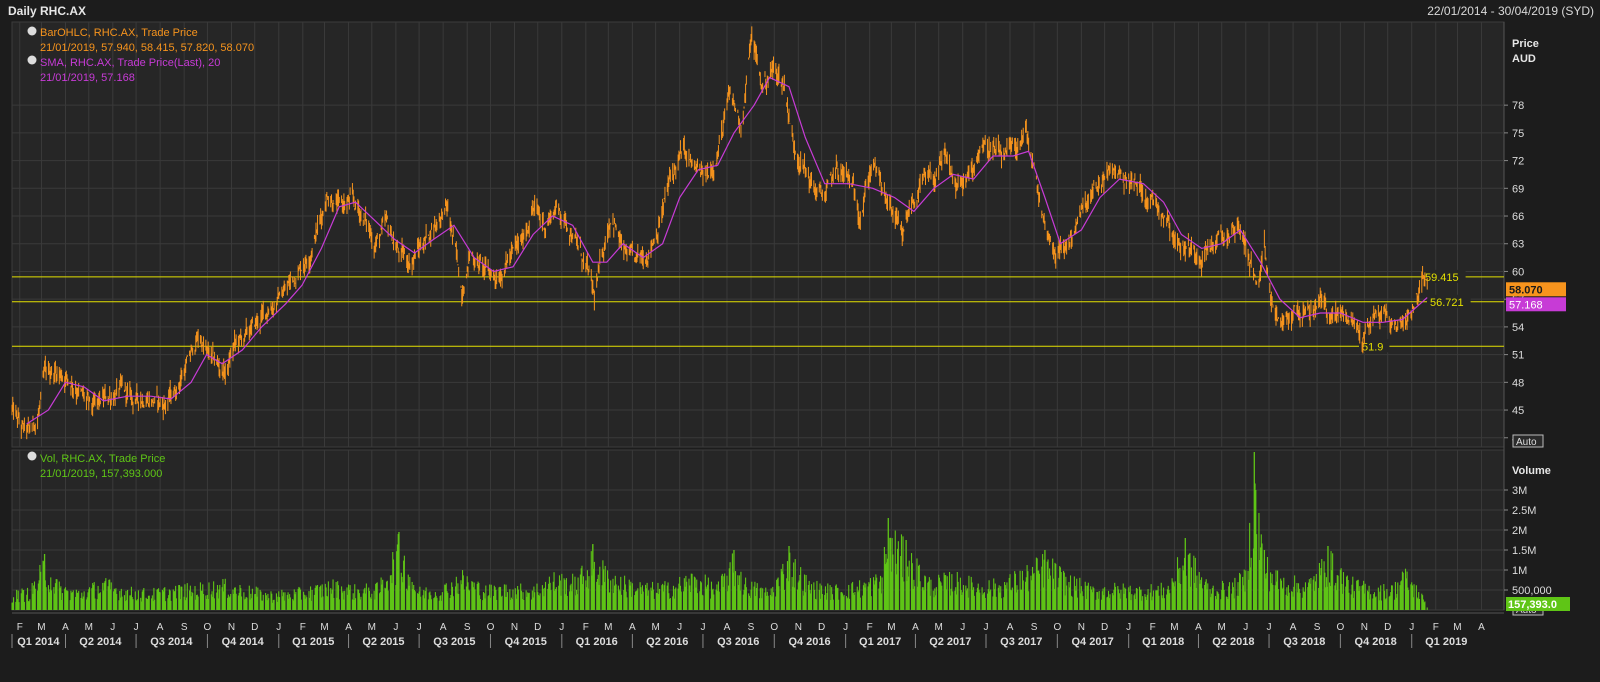 Image resolution: width=1600 pixels, height=682 pixels. I want to click on quarter-label: Q2 2017, so click(950, 642).